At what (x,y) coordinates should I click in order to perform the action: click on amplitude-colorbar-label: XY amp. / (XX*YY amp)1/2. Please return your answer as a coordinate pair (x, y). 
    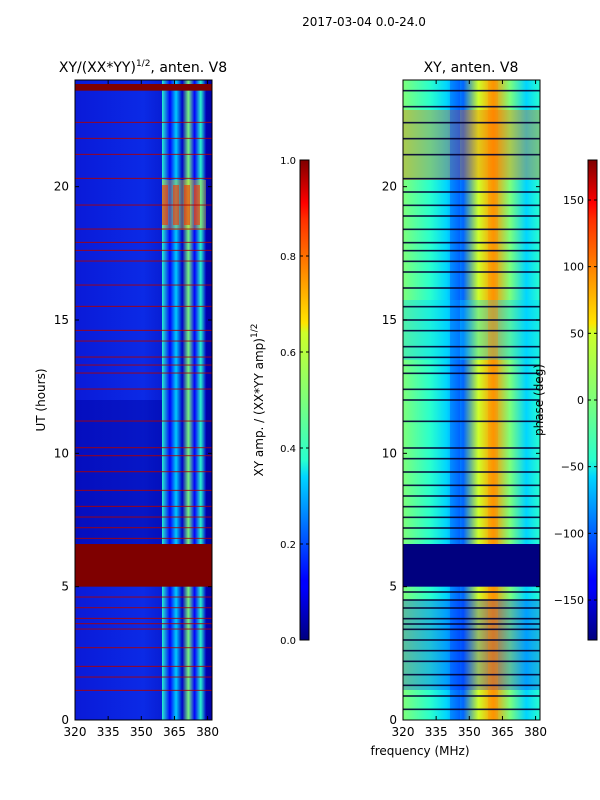
    Looking at the image, I should click on (258, 400).